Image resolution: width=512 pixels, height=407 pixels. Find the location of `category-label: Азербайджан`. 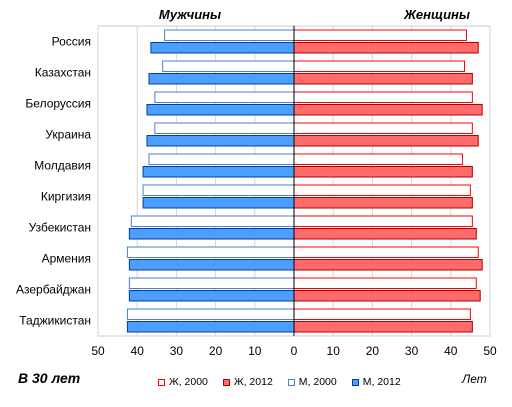

category-label: Азербайджан is located at coordinates (53, 290).